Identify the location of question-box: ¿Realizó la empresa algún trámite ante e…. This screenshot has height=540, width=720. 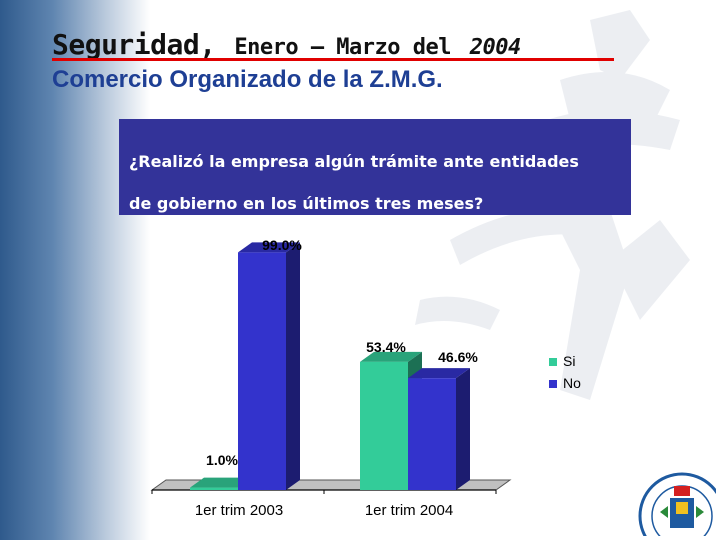
(375, 167).